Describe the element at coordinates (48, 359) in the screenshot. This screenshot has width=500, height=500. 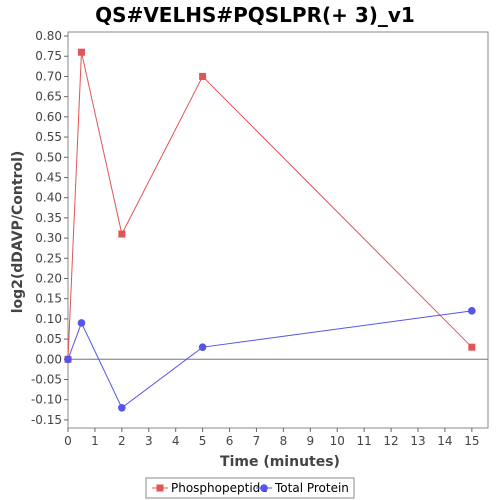
I see `y-tick-label: 0.00` at that location.